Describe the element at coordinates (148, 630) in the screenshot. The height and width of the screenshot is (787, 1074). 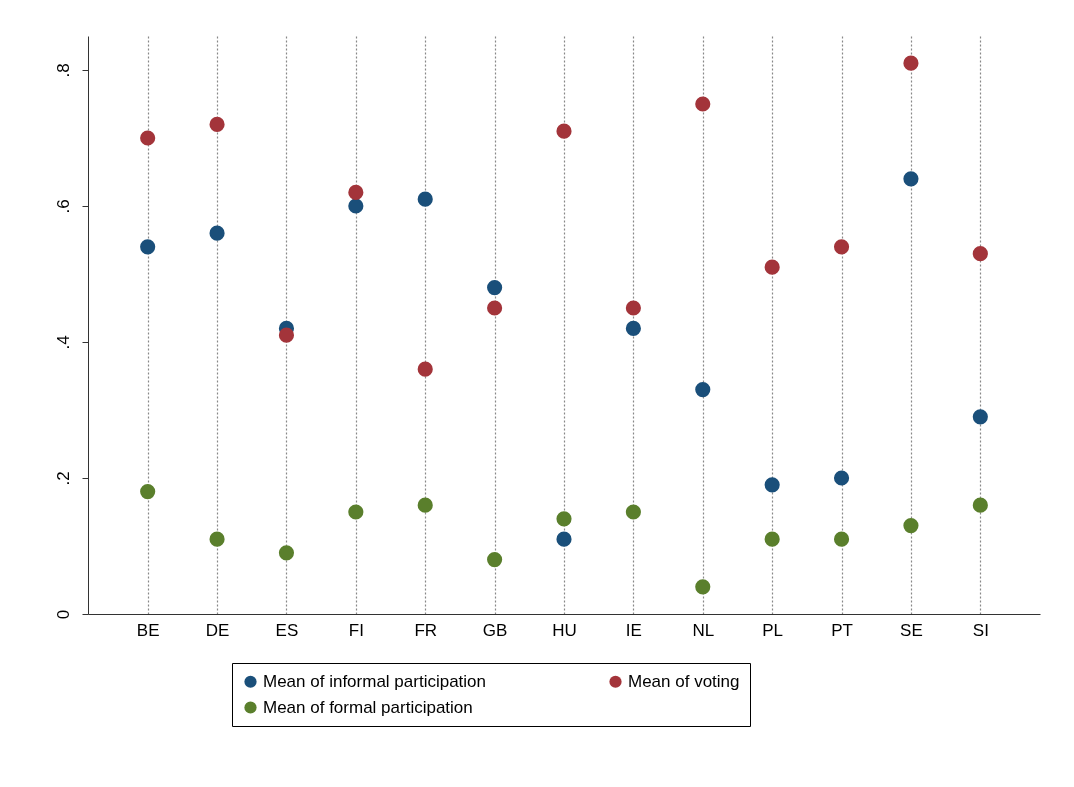
I see `x-tick-label: BE` at that location.